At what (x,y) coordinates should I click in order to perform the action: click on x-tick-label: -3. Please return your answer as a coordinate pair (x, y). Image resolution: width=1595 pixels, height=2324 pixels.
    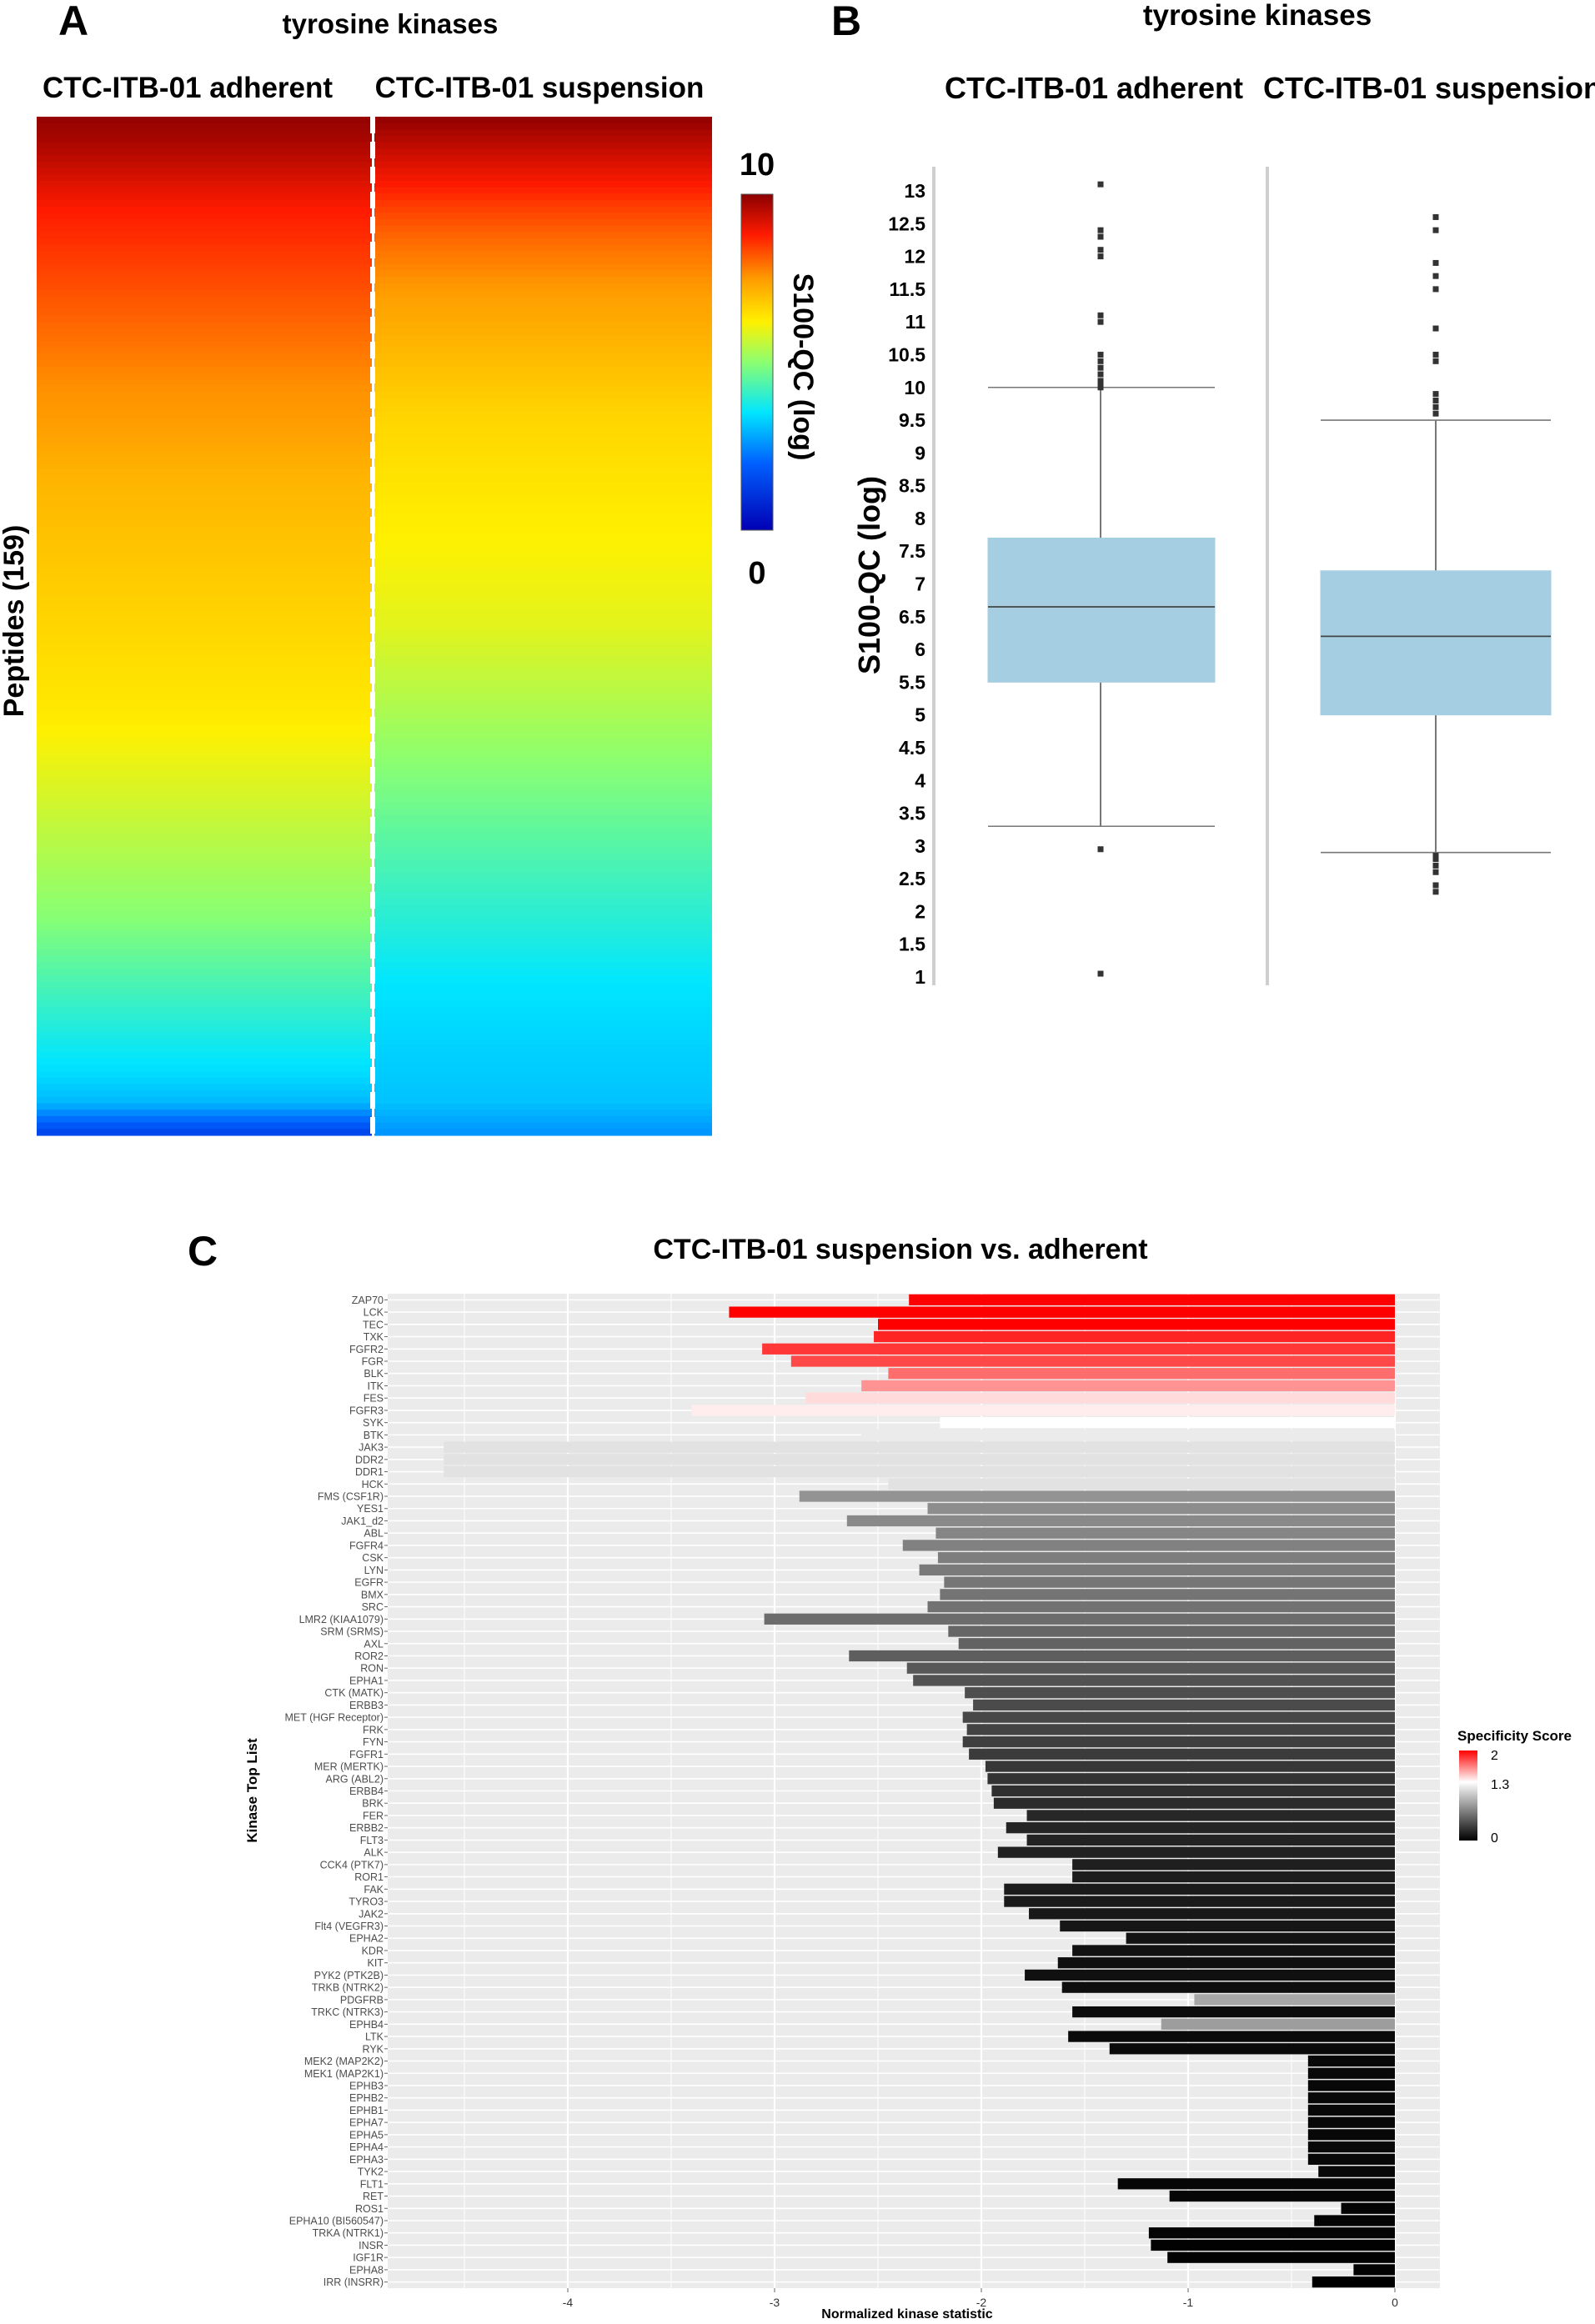
    Looking at the image, I should click on (775, 2302).